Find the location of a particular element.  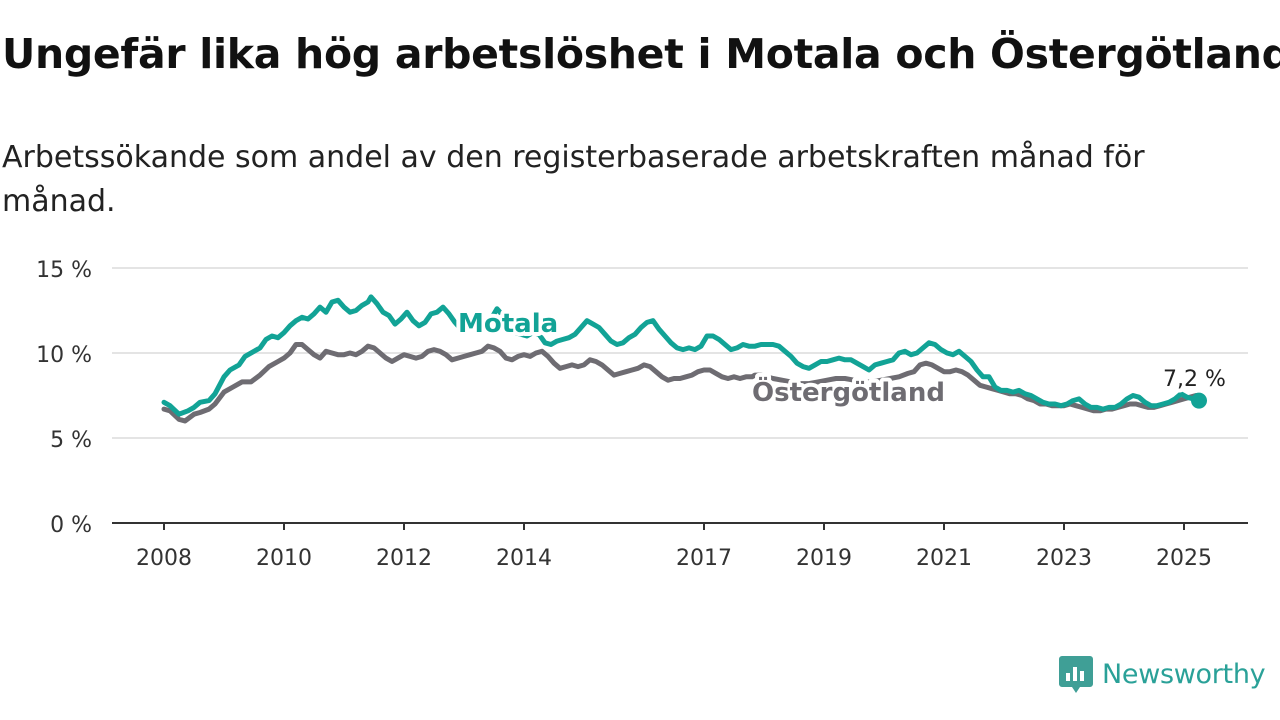

series-layer is located at coordinates (684, 359).